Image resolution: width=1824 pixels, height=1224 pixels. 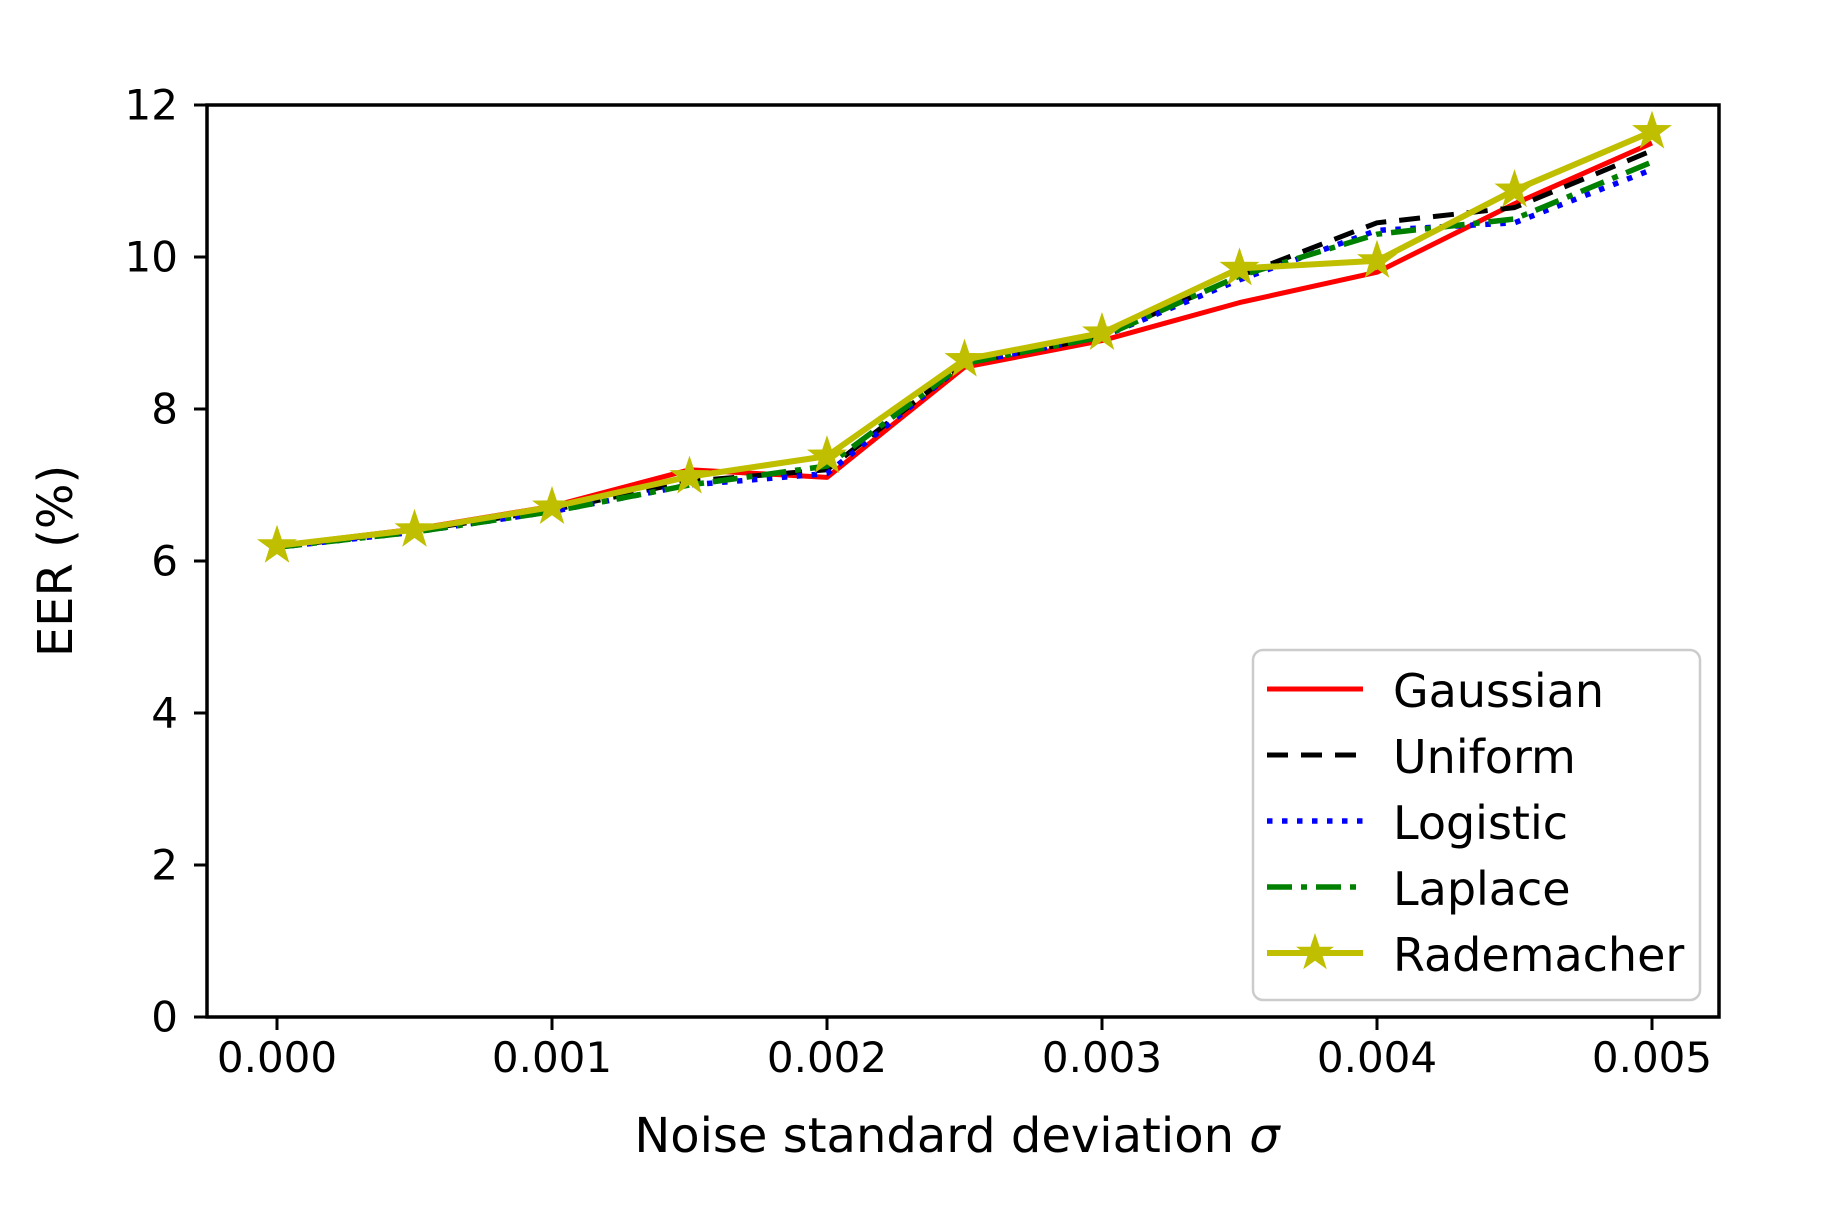 I want to click on x-axis-label: Noise standard deviation σ, so click(x=957, y=1136).